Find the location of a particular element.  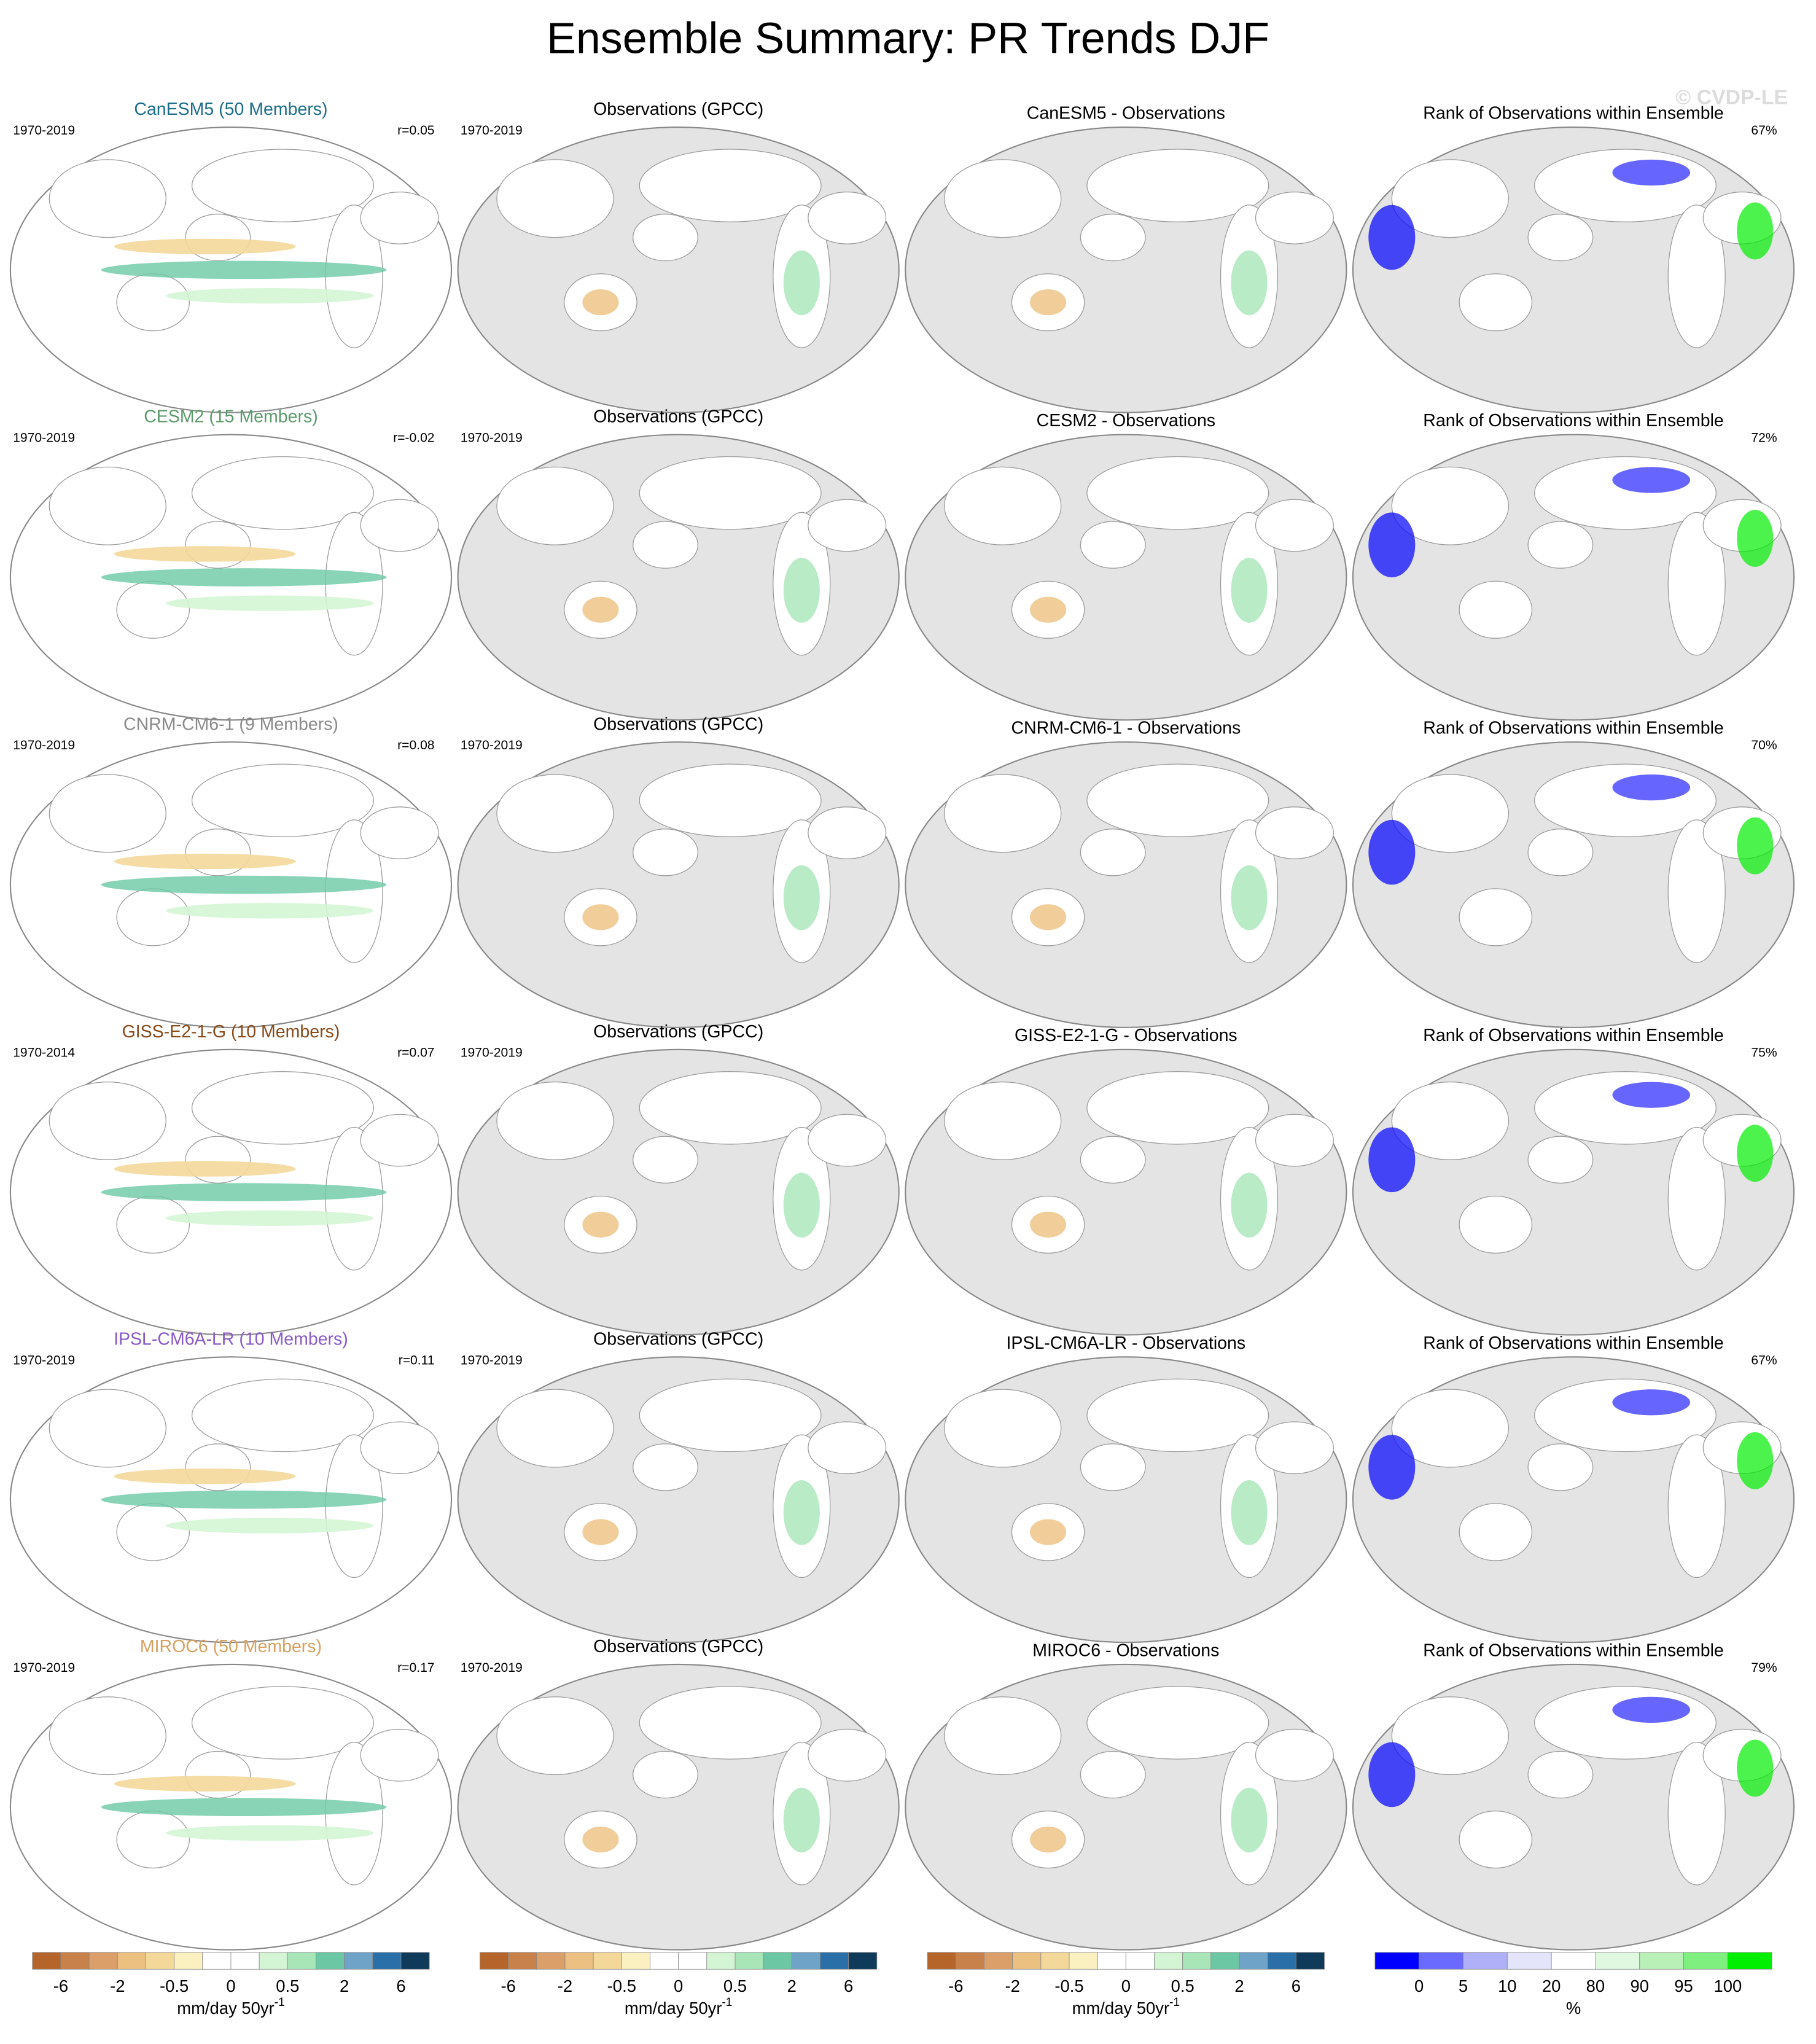

pattern-correlation: r=0.17 is located at coordinates (415, 1668).